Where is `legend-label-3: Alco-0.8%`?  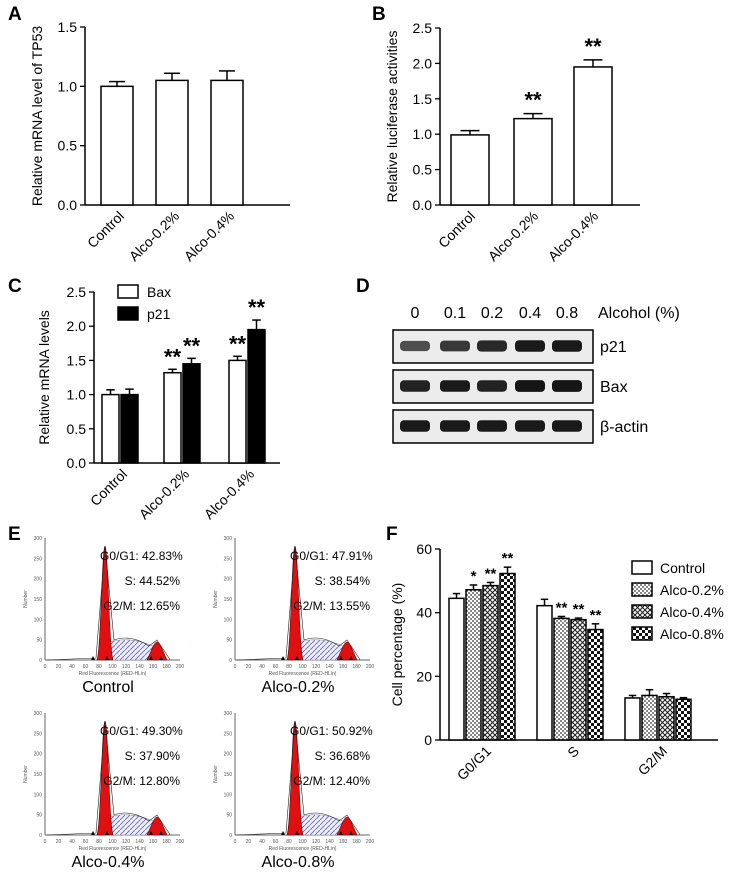 legend-label-3: Alco-0.8% is located at coordinates (692, 634).